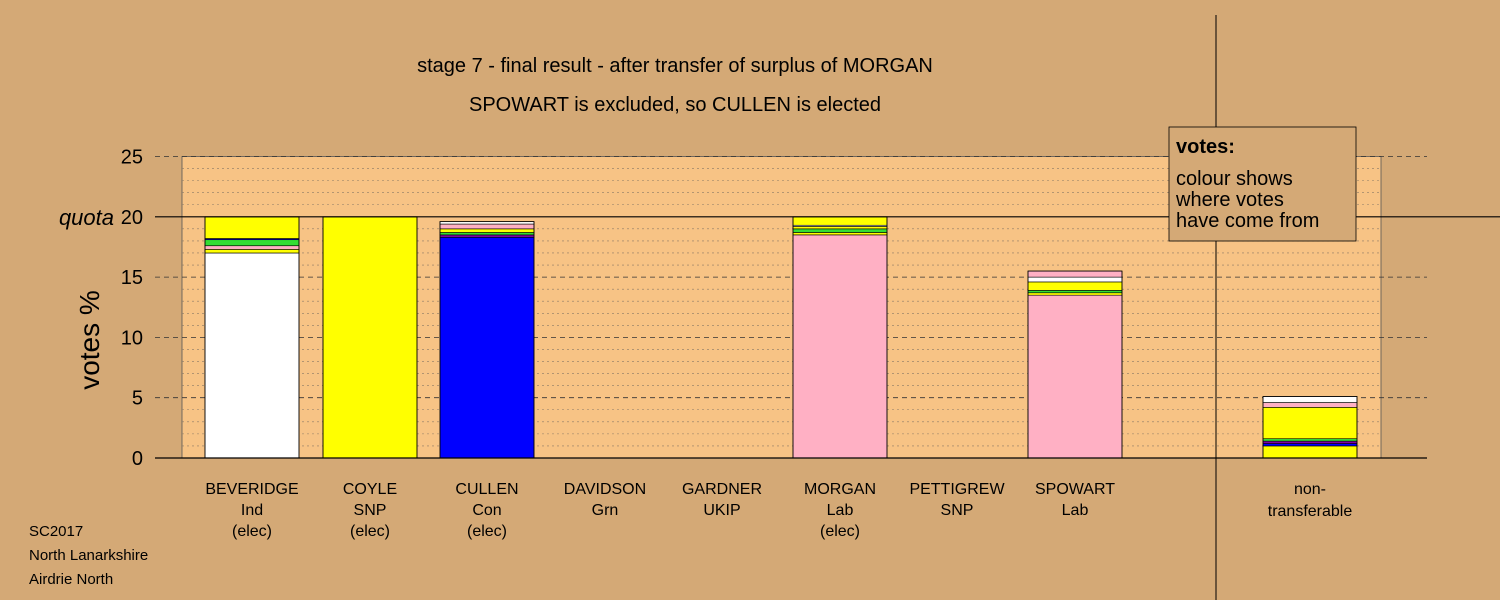  Describe the element at coordinates (721, 510) in the screenshot. I see `x-tick-label: UKIP` at that location.